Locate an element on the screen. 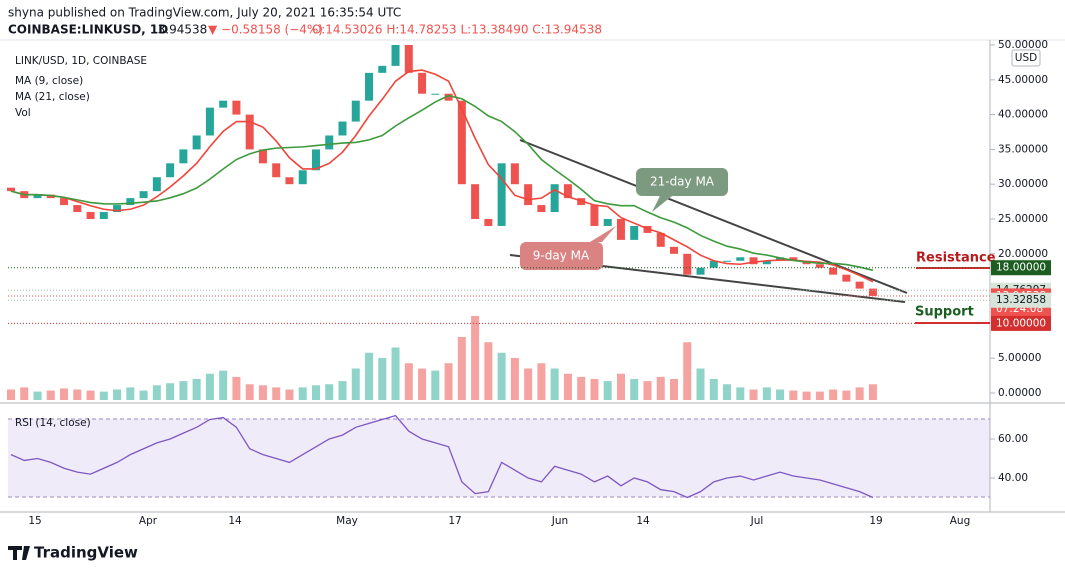  date-label: 15 is located at coordinates (34, 521).